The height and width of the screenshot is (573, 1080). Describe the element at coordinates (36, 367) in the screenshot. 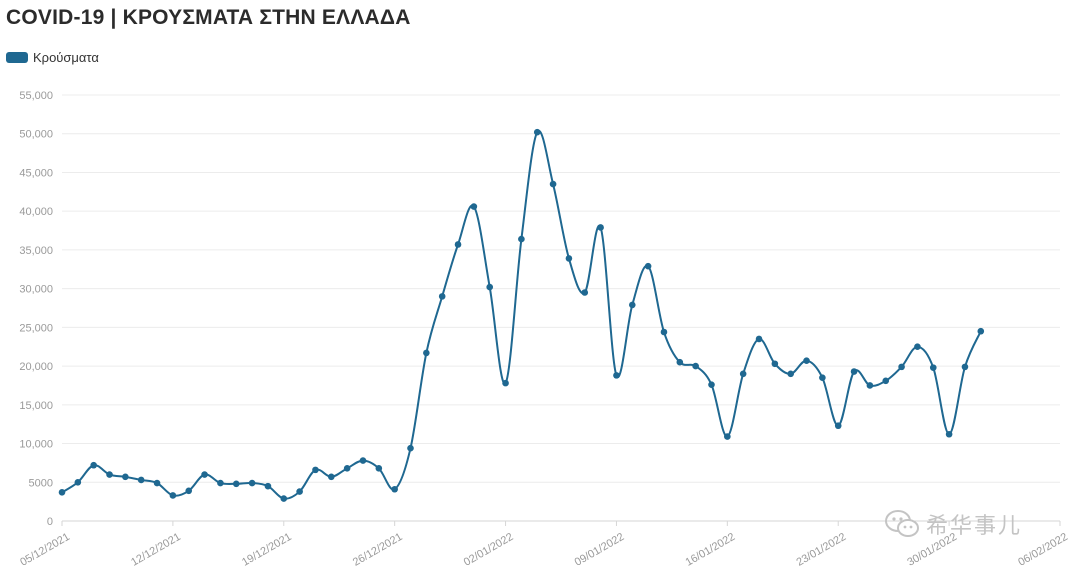

I see `y-tick-label: 20,000` at that location.